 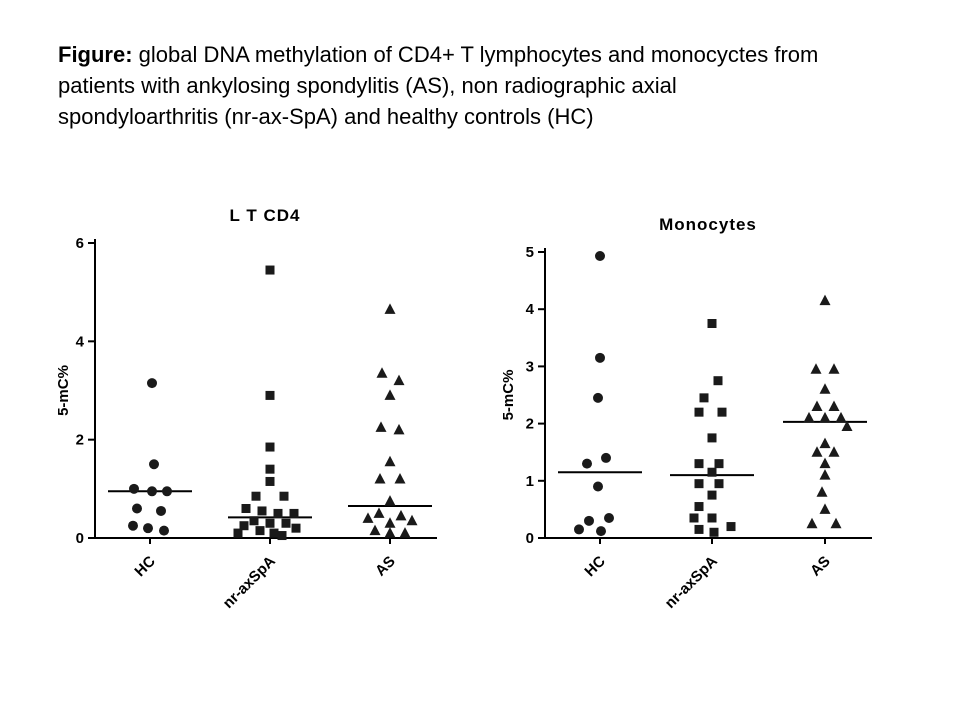 I want to click on y-axis-label: 5-mC%, so click(x=508, y=395).